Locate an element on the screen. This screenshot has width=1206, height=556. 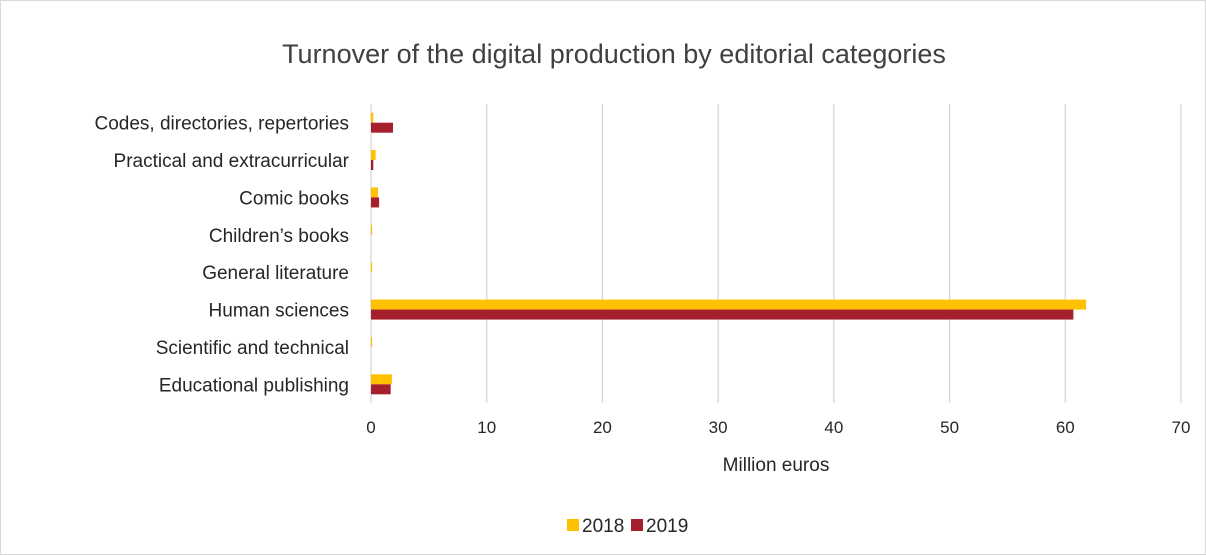
legend-label-2019: 2019 is located at coordinates (667, 526).